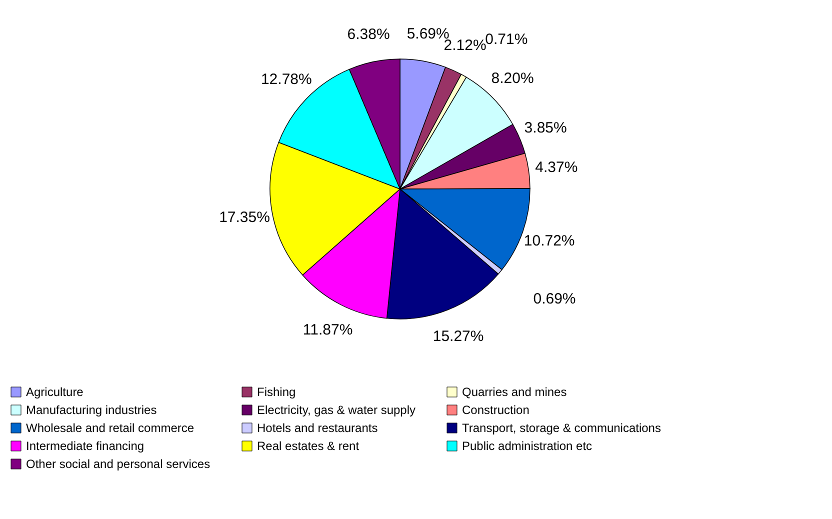 The height and width of the screenshot is (519, 832). I want to click on data-label: 6.38%, so click(368, 35).